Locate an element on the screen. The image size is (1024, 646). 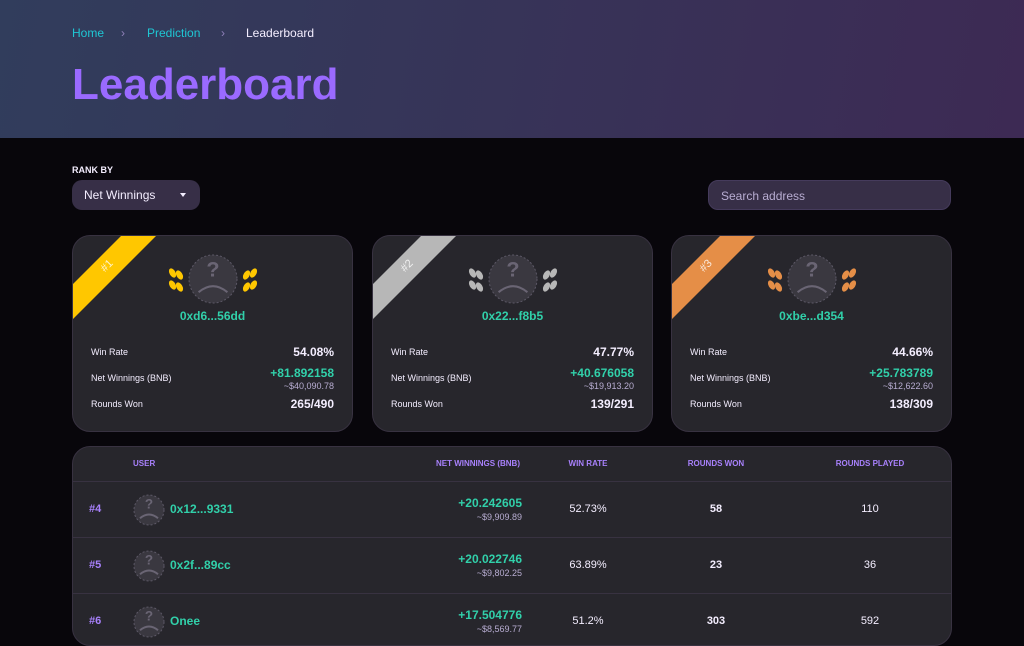
rank: #6 is located at coordinates (95, 621).